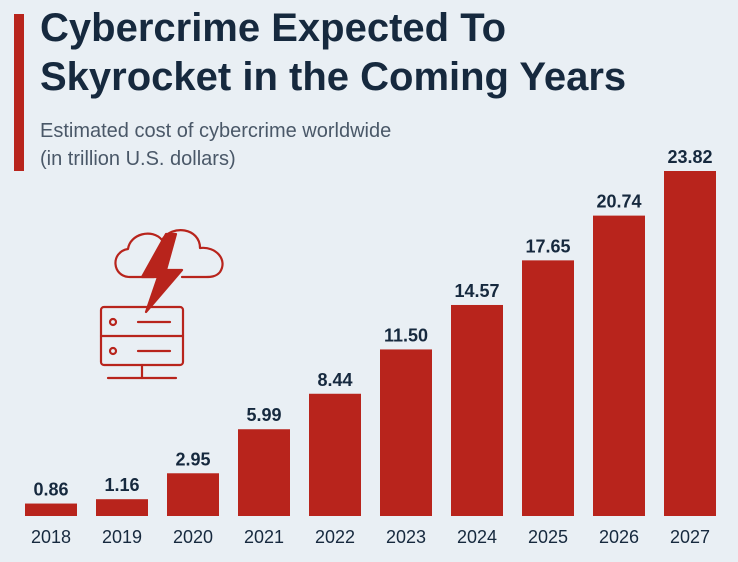  Describe the element at coordinates (264, 472) in the screenshot. I see `bar-2021` at that location.